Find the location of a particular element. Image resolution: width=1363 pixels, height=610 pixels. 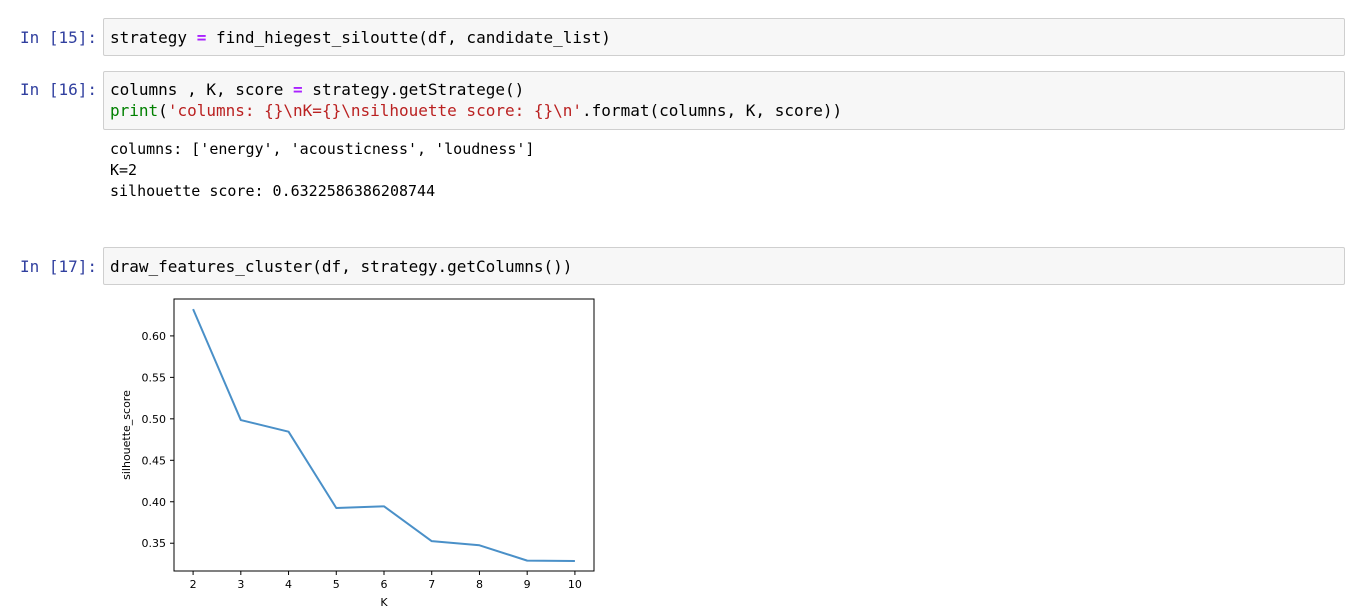

output-line: K=2 is located at coordinates (123, 170).